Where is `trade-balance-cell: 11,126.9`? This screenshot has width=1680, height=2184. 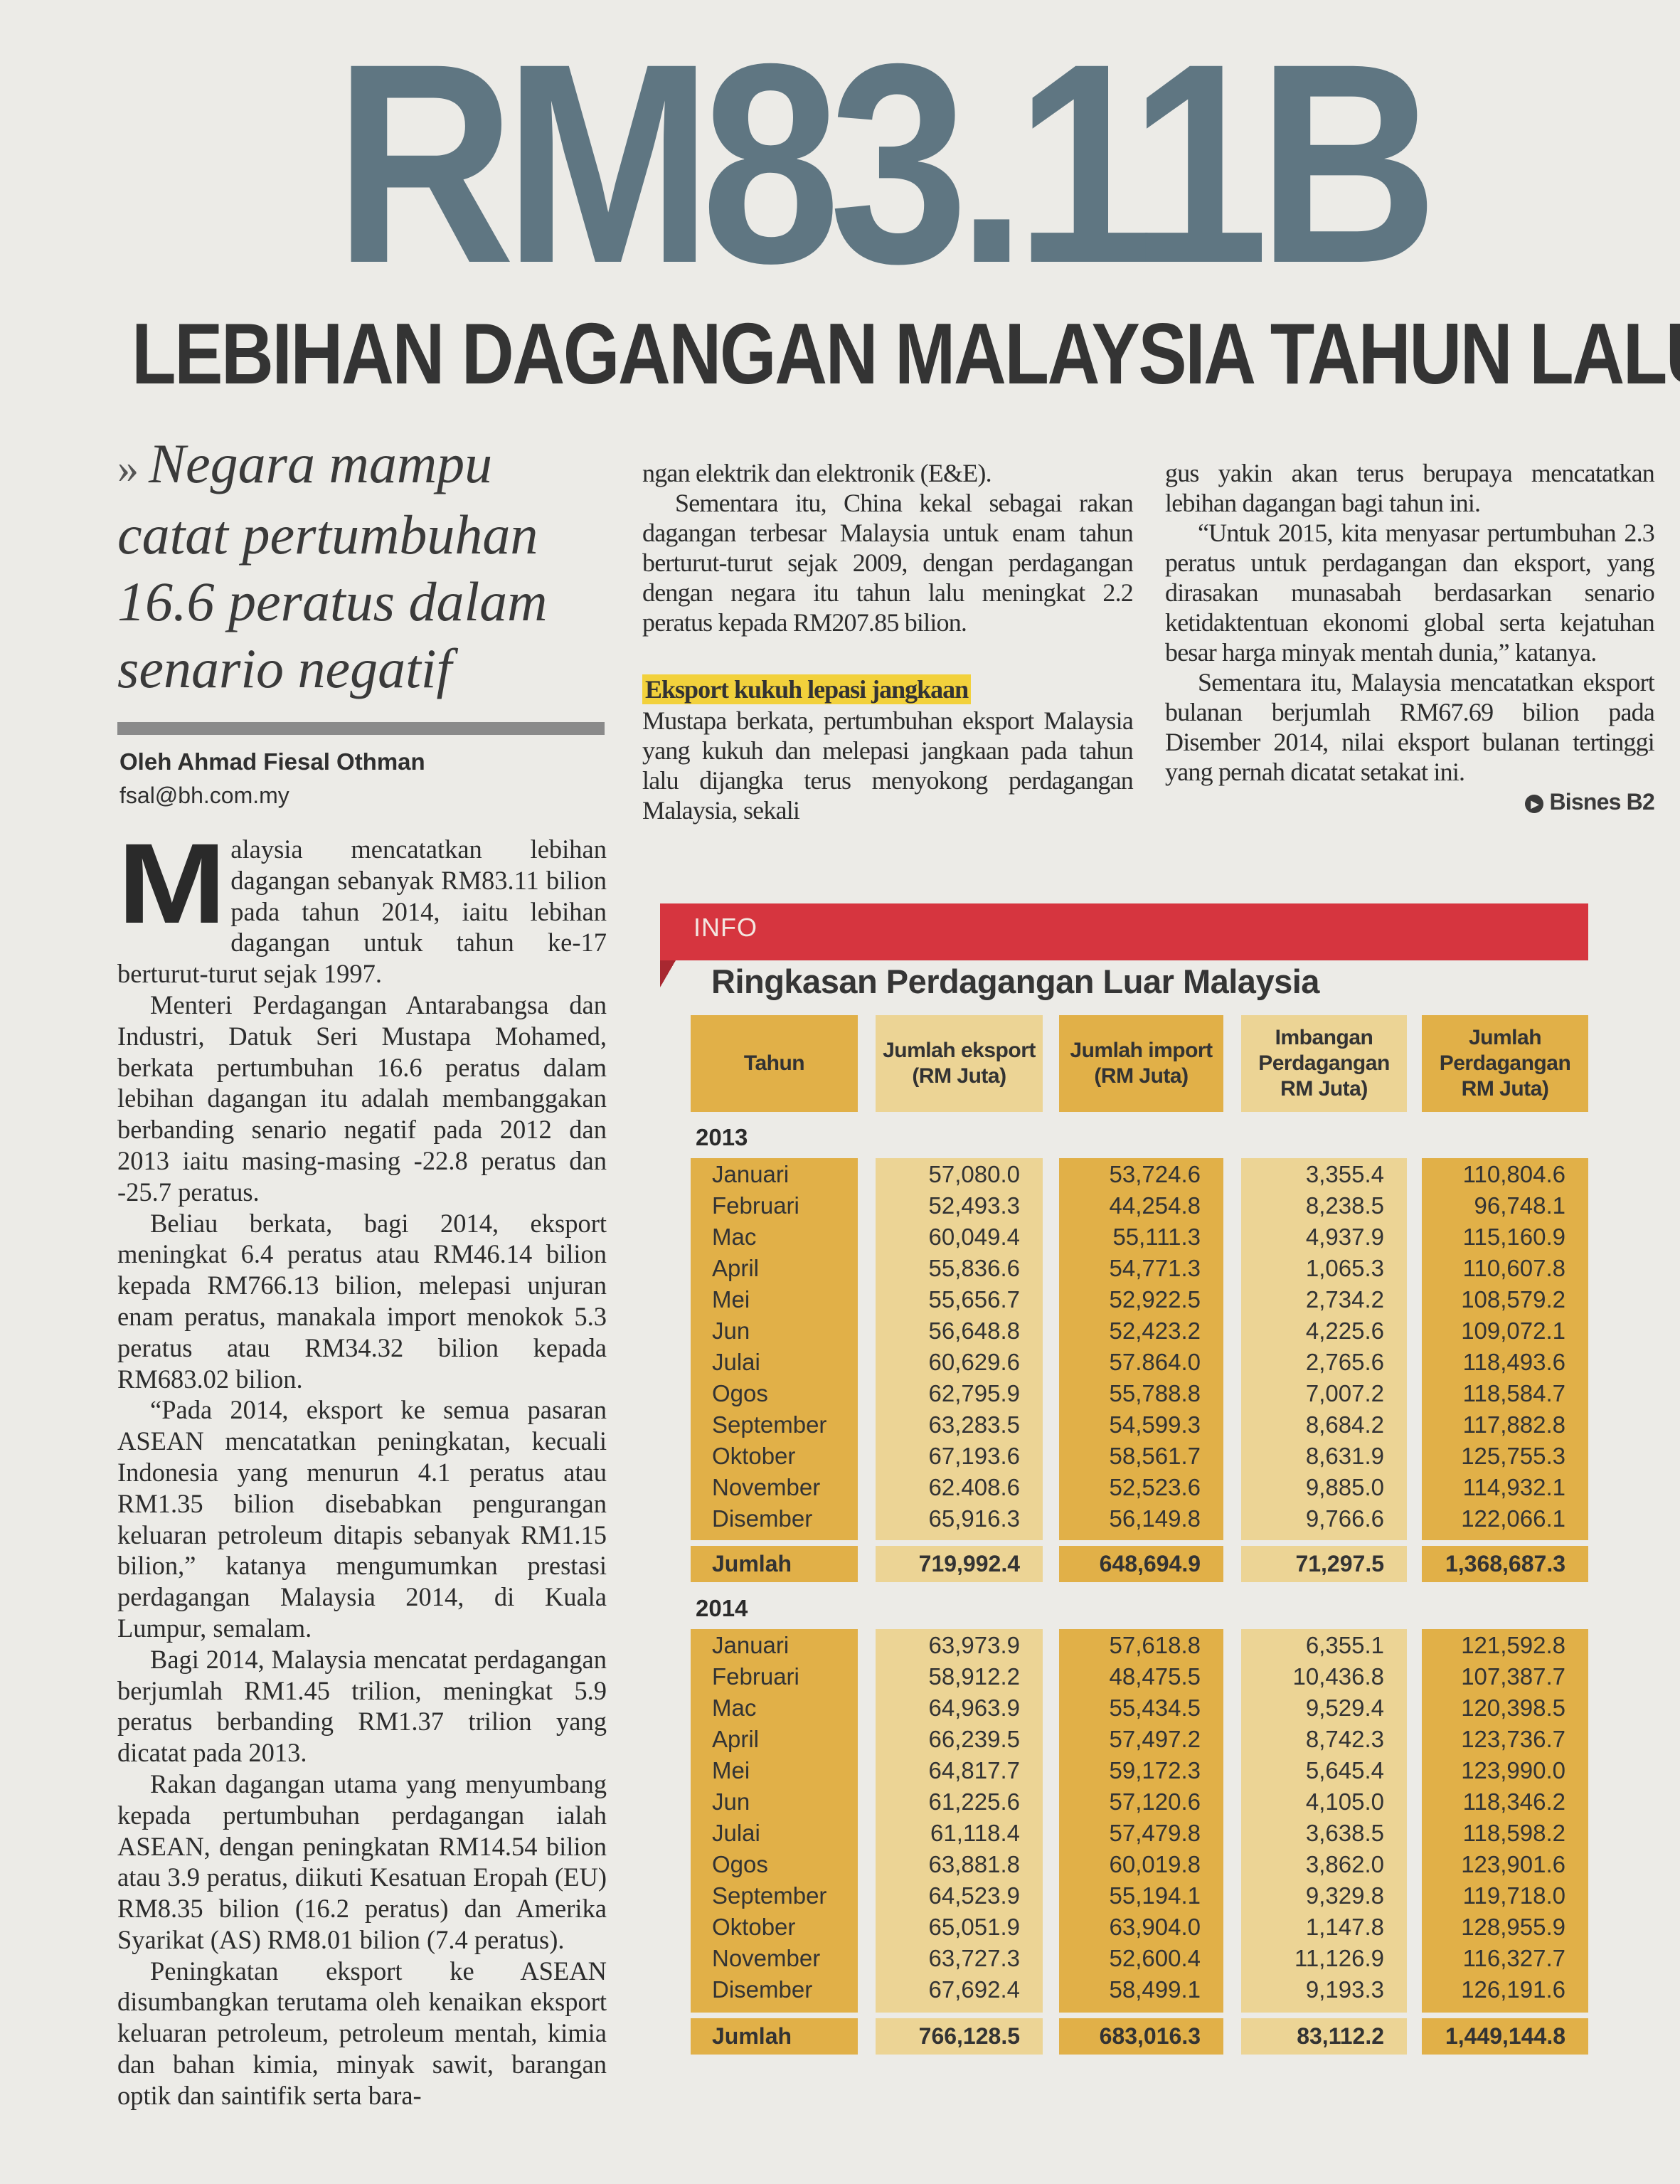 trade-balance-cell: 11,126.9 is located at coordinates (1339, 1958).